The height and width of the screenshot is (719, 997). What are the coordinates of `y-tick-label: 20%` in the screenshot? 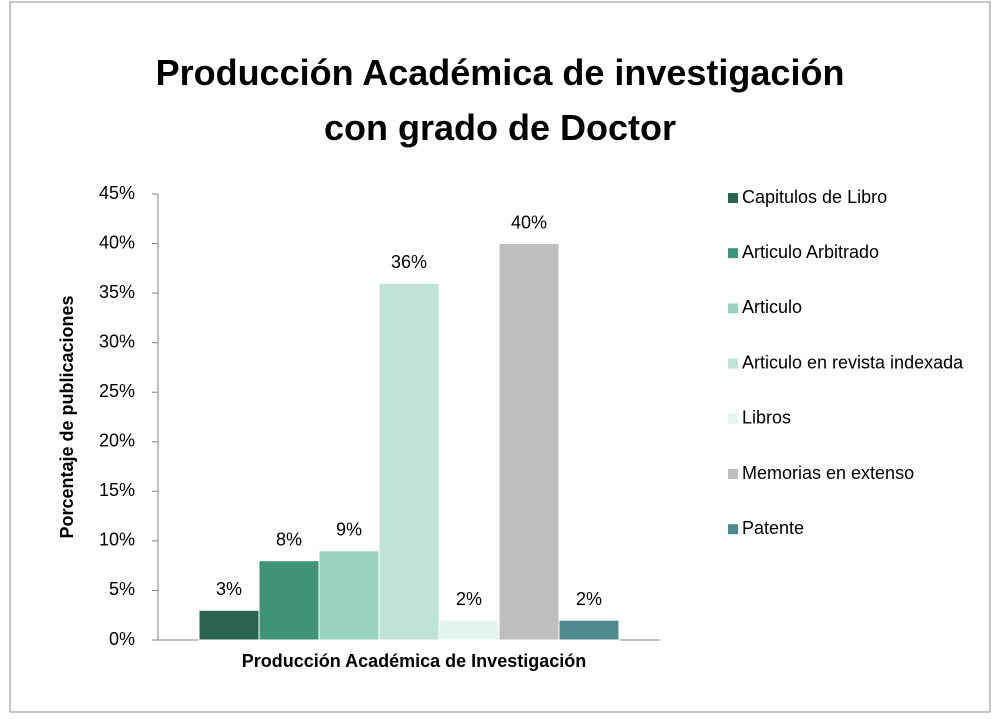 It's located at (117, 441).